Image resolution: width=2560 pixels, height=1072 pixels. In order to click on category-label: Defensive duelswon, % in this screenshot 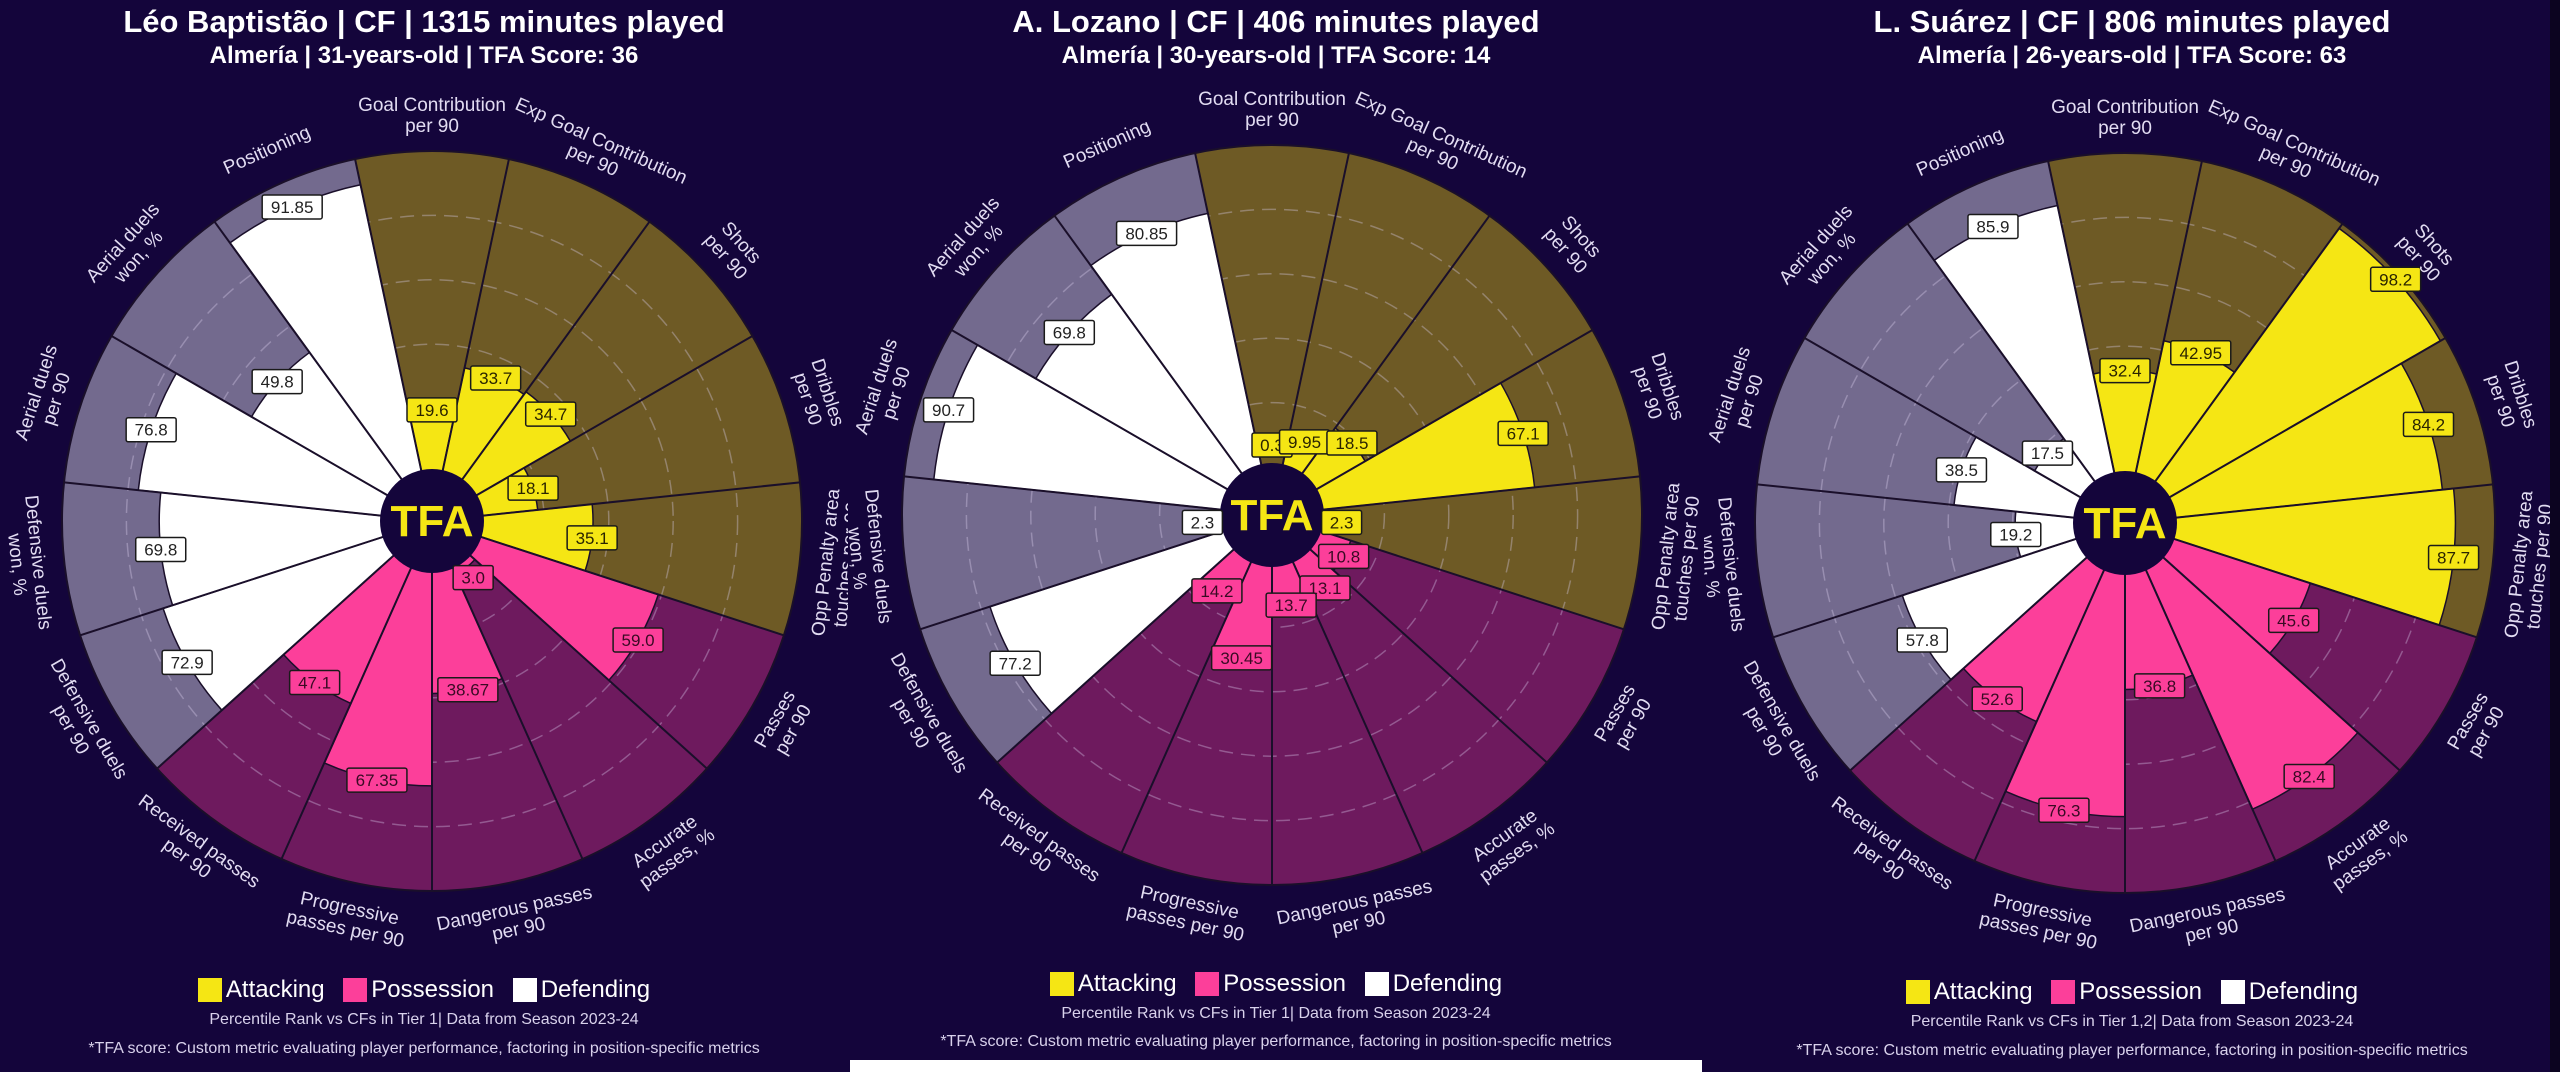, I will do `click(871, 557)`.